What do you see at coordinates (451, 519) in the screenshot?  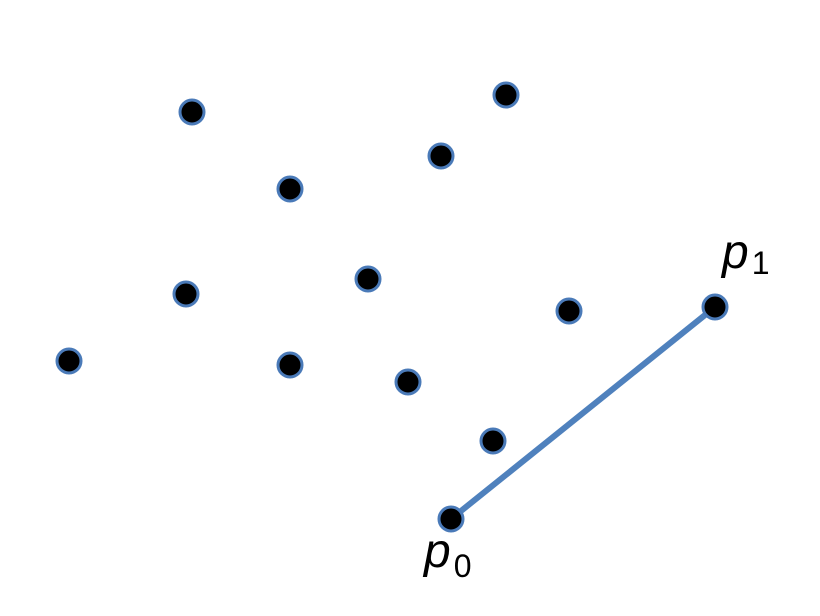 I see `point-p0` at bounding box center [451, 519].